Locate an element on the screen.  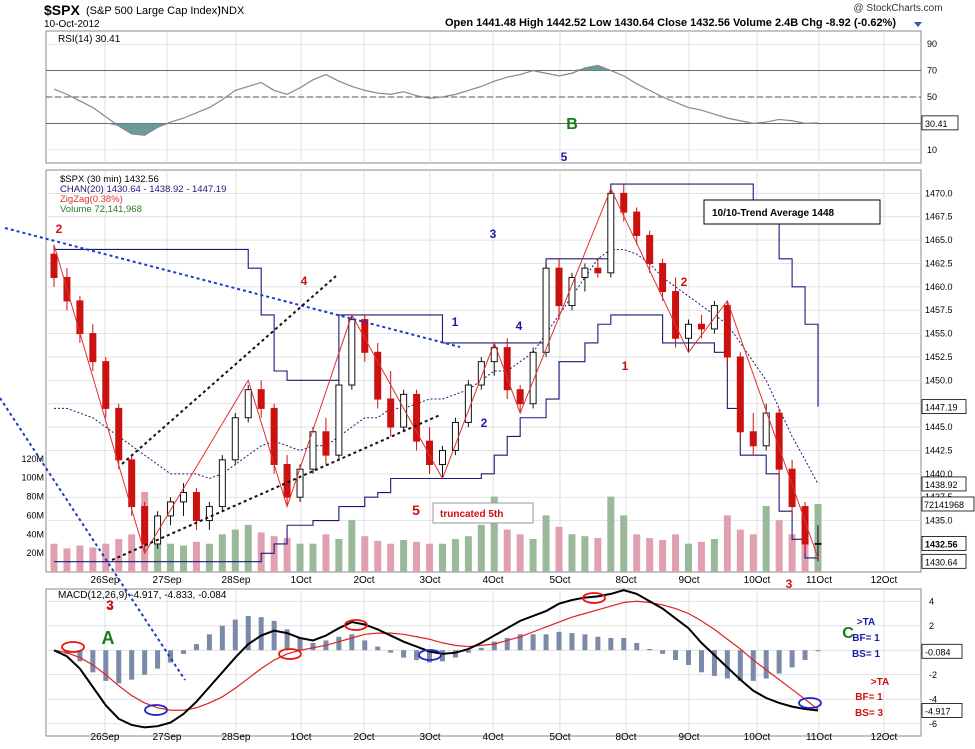
x-tick-label: 27Sep is located at coordinates (167, 580).